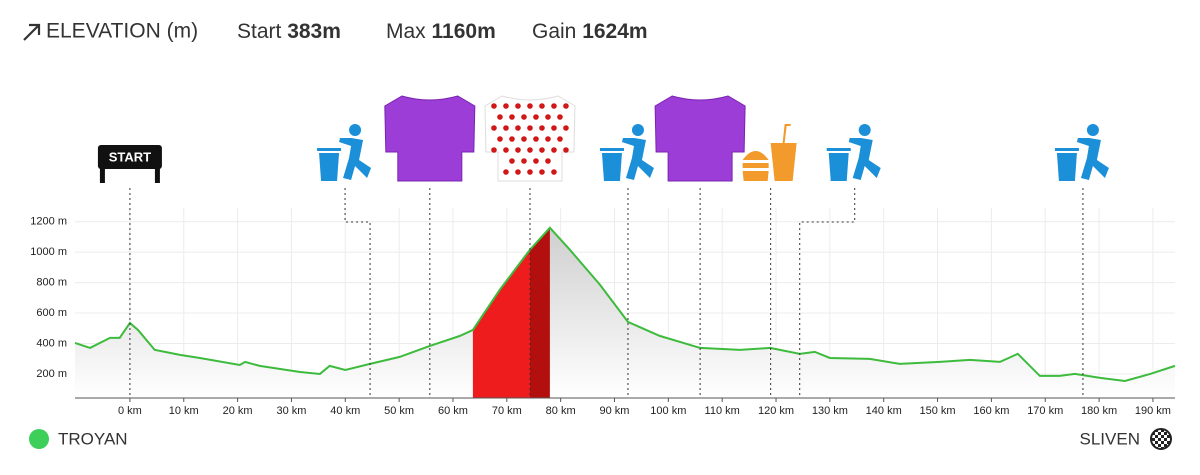 This screenshot has width=1200, height=475. I want to click on title: ELEVATION (m), so click(122, 31).